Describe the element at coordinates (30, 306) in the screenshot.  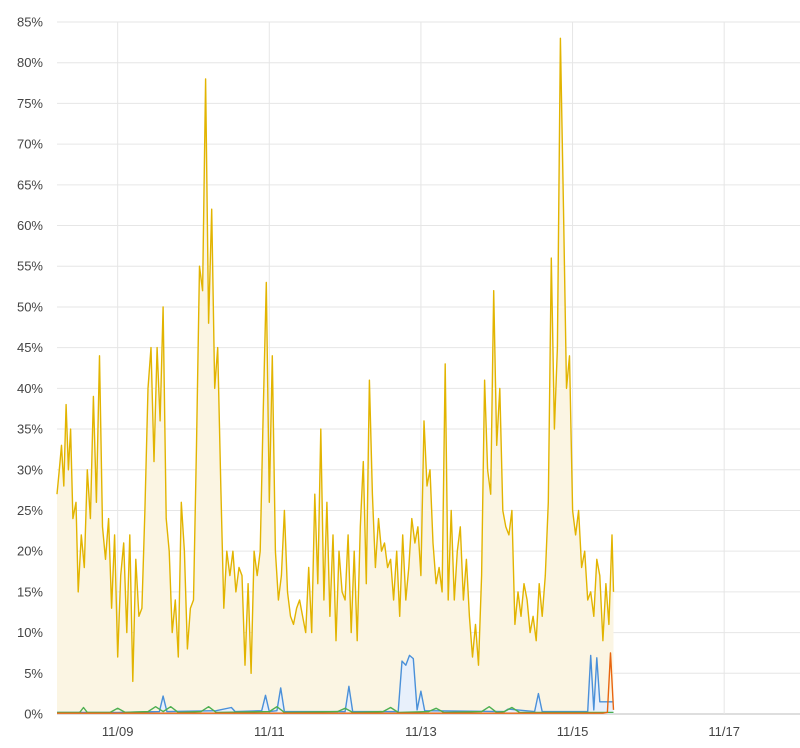
I see `y-tick-label: 50%` at that location.